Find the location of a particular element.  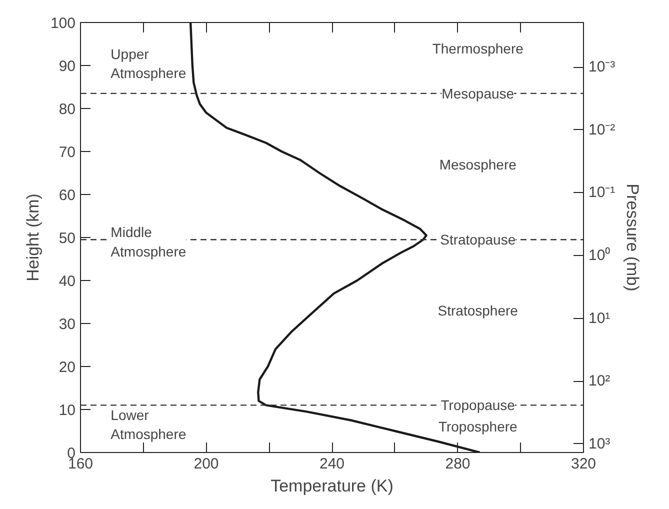

y-tick-label: 40 is located at coordinates (67, 281).